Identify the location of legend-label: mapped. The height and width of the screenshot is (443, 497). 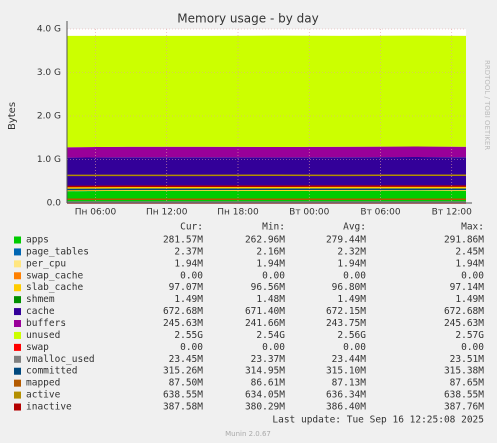
(43, 383).